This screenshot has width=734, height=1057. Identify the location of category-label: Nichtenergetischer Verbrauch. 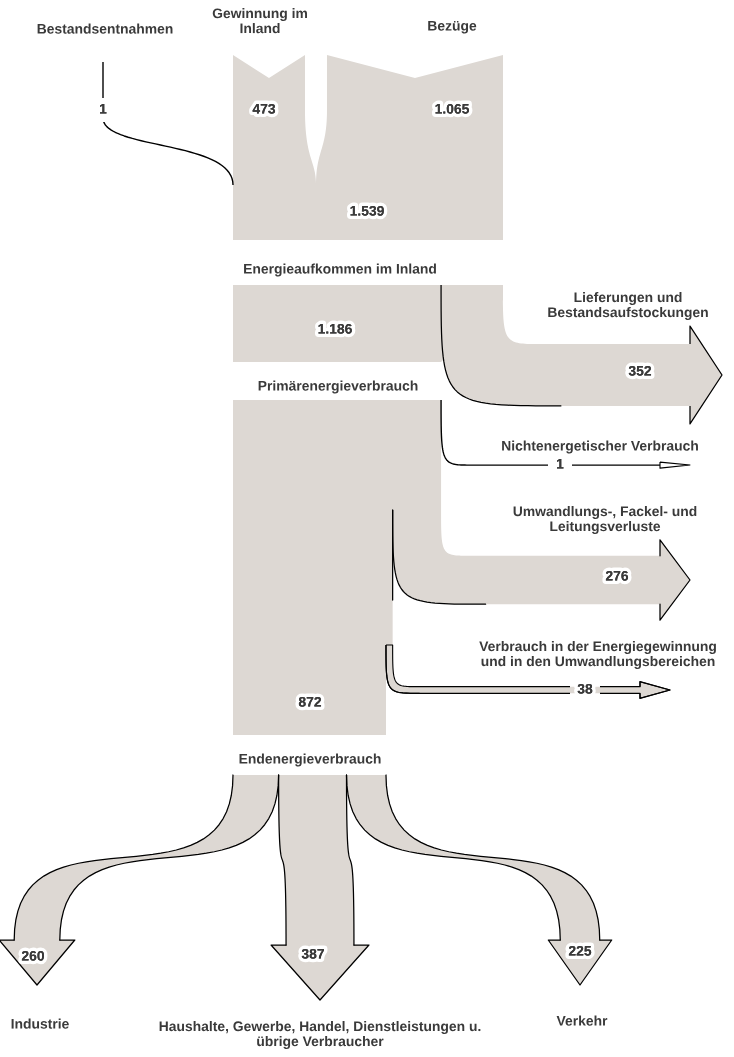
(600, 447).